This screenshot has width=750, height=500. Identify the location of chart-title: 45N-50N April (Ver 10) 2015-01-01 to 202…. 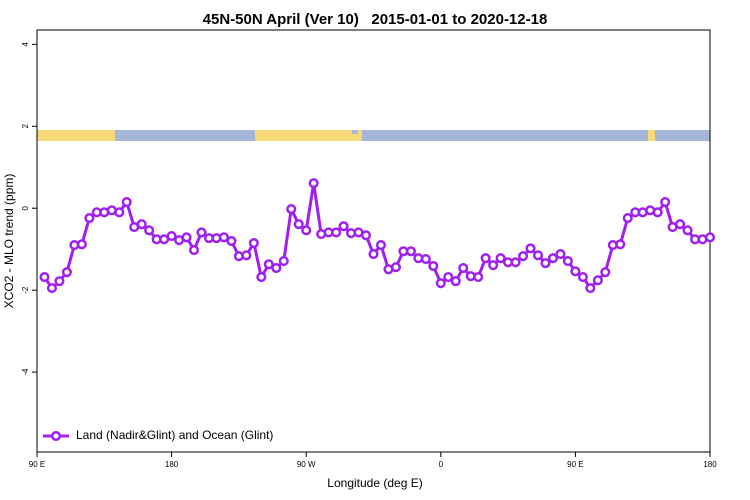
(375, 19).